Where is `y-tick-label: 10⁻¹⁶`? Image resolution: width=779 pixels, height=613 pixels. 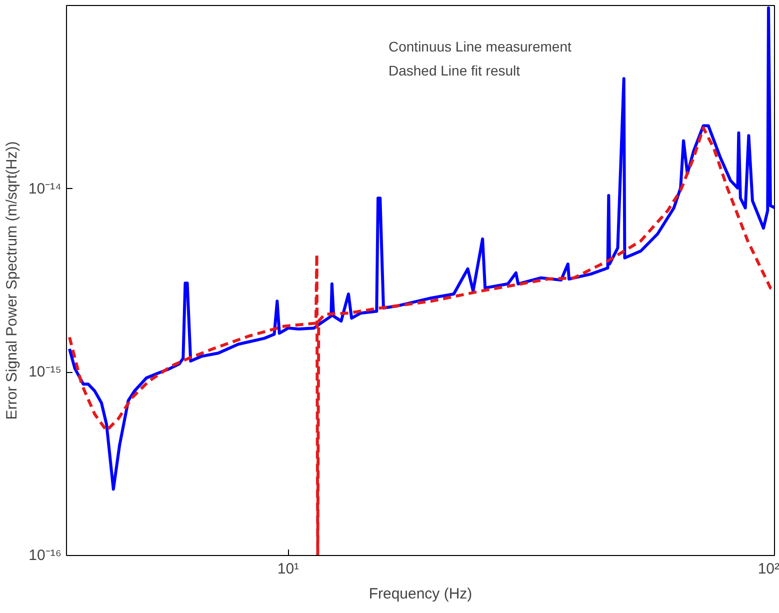 y-tick-label: 10⁻¹⁶ is located at coordinates (45, 555).